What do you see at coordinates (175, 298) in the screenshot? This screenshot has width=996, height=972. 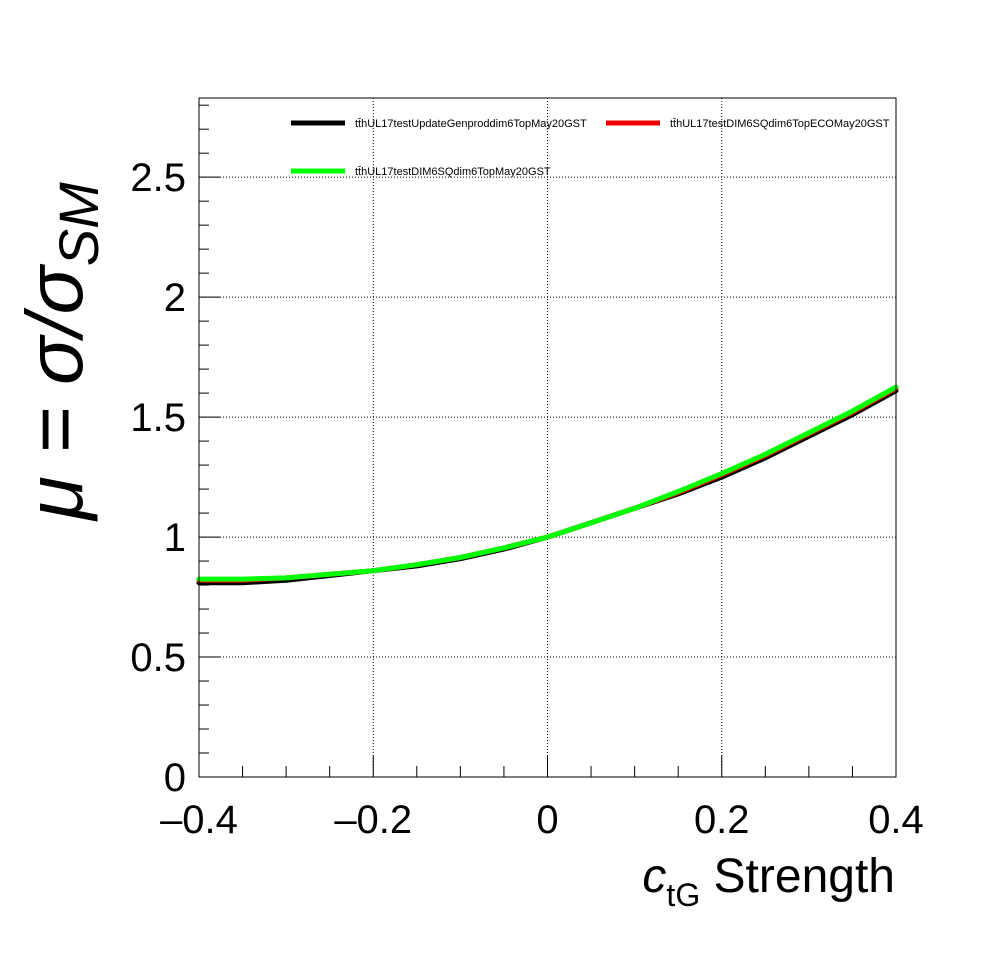 I see `y-tick-label: 2` at bounding box center [175, 298].